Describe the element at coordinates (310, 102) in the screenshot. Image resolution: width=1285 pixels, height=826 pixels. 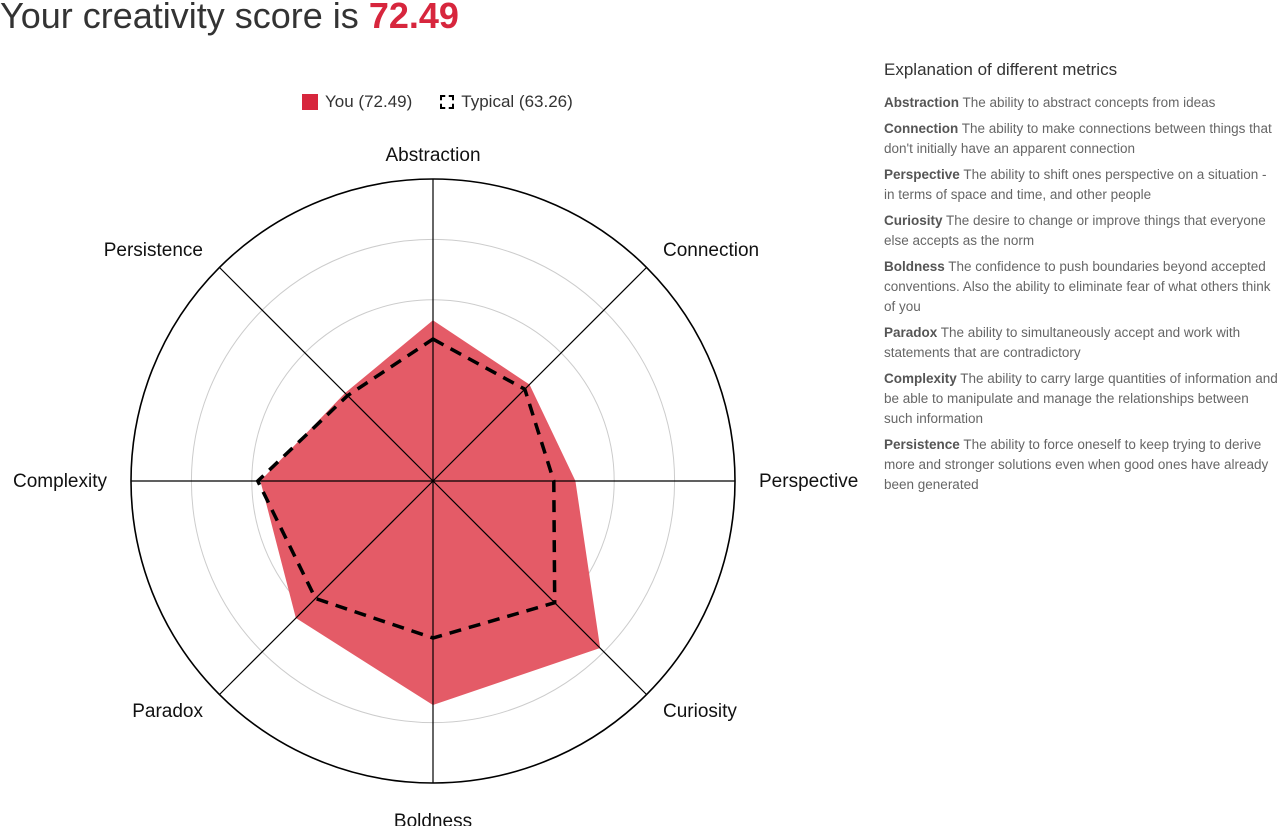
I see `legend-swatch-you` at that location.